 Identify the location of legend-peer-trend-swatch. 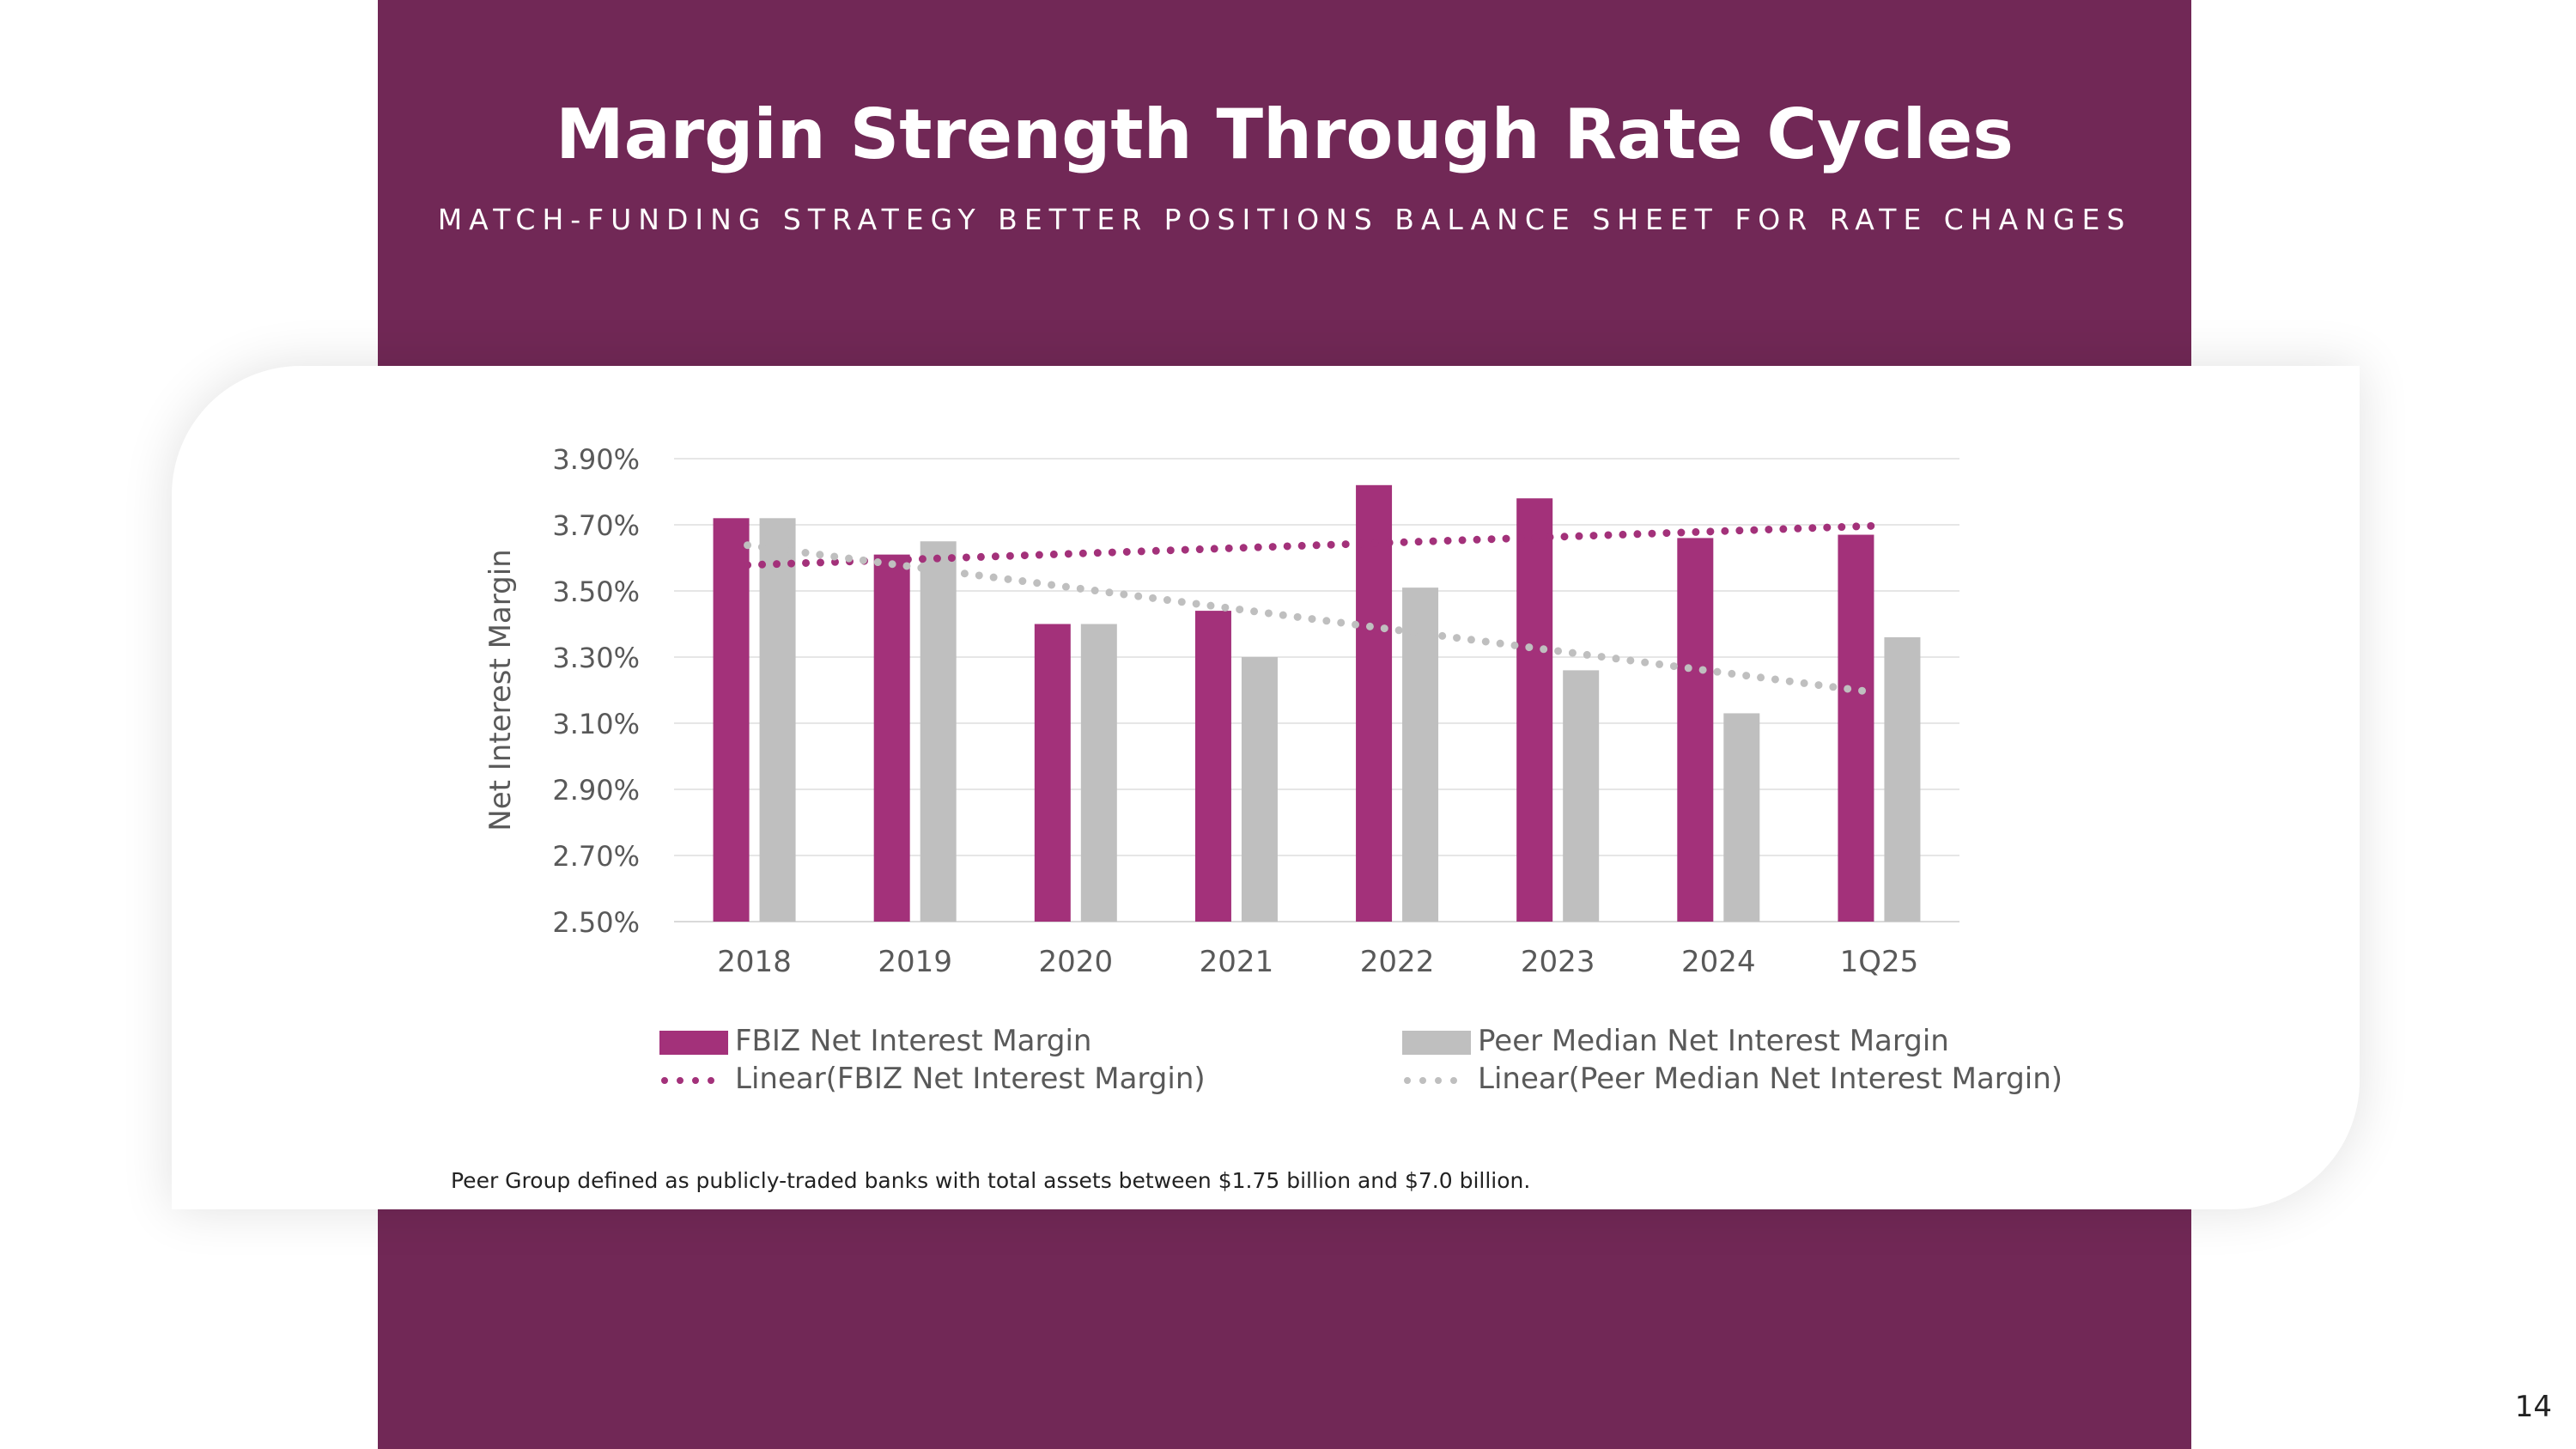
(1437, 1080).